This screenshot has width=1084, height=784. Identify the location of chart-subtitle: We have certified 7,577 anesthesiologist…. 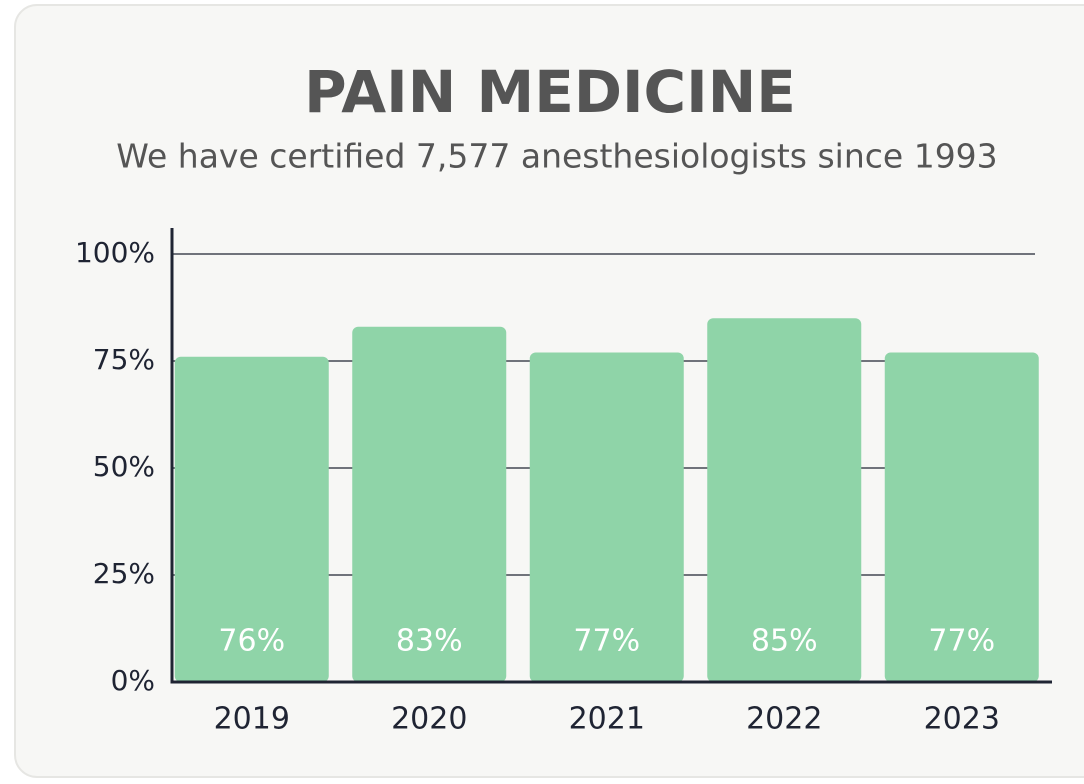
(556, 156).